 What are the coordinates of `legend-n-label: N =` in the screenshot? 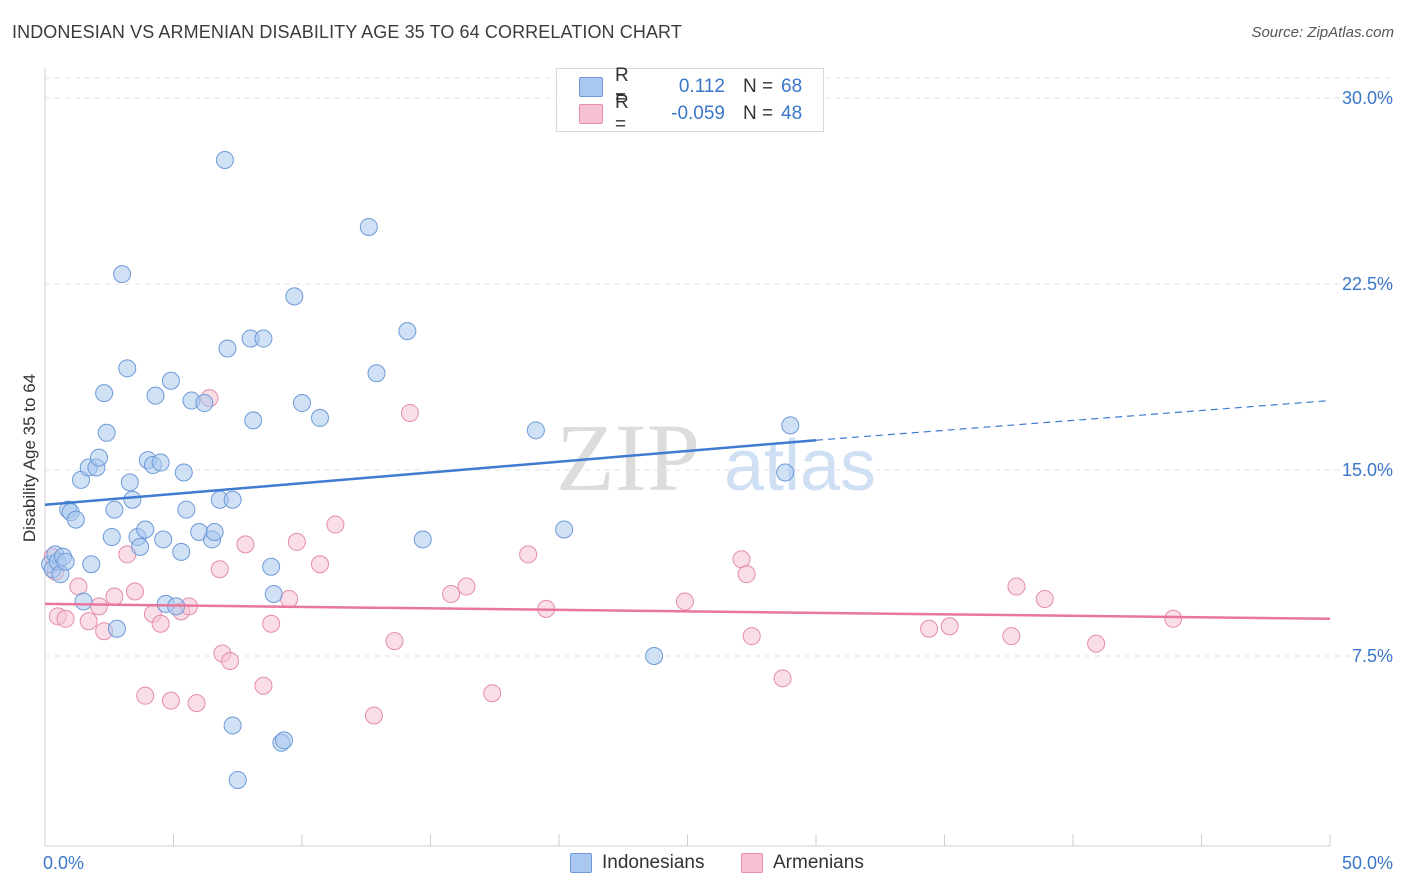 It's located at (758, 86).